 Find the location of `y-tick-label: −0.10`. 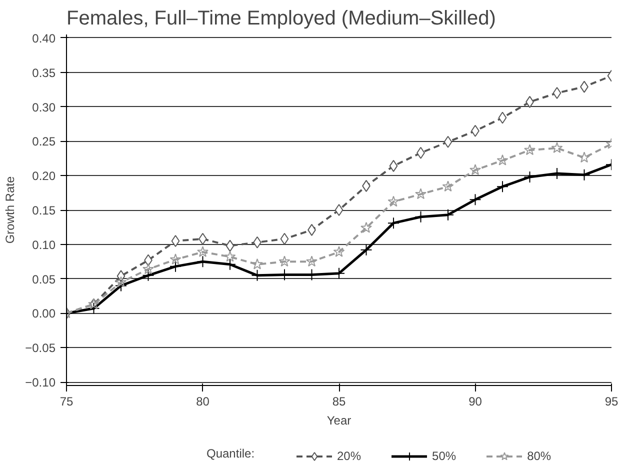

y-tick-label: −0.10 is located at coordinates (40, 383).